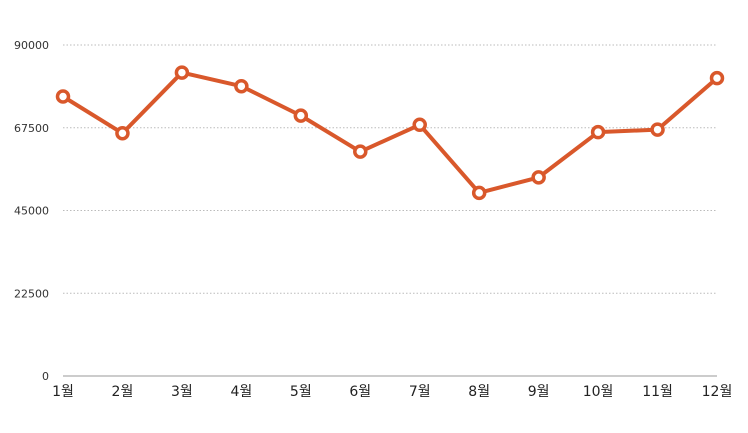  Describe the element at coordinates (45, 376) in the screenshot. I see `y-tick-label: 0` at that location.